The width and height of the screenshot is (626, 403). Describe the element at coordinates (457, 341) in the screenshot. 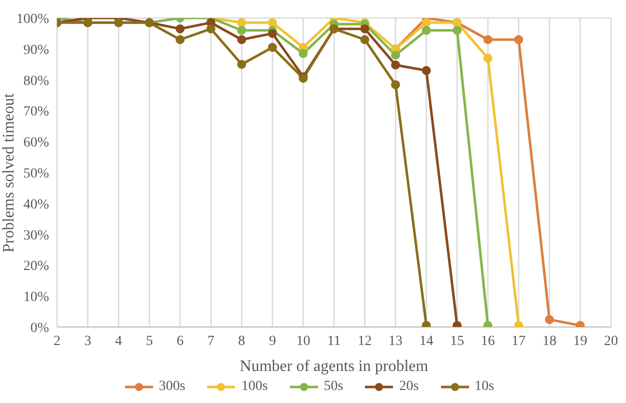

I see `x-tick-label: 15` at that location.